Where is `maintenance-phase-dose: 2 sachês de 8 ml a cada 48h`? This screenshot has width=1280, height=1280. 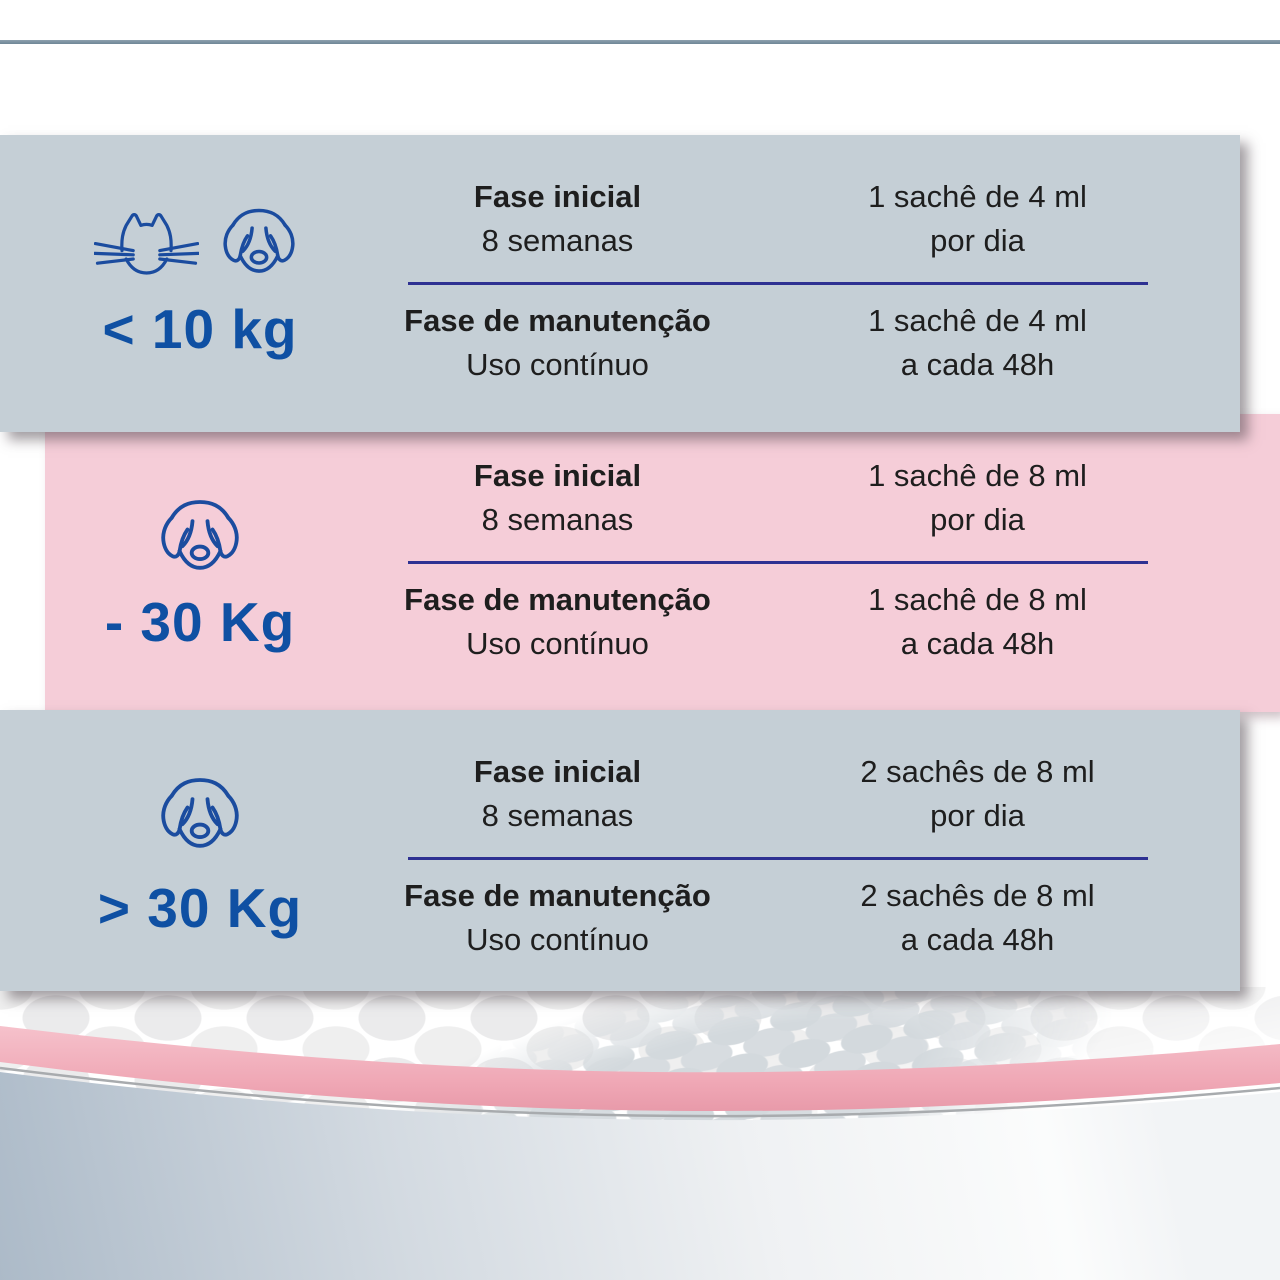 maintenance-phase-dose: 2 sachês de 8 ml a cada 48h is located at coordinates (977, 918).